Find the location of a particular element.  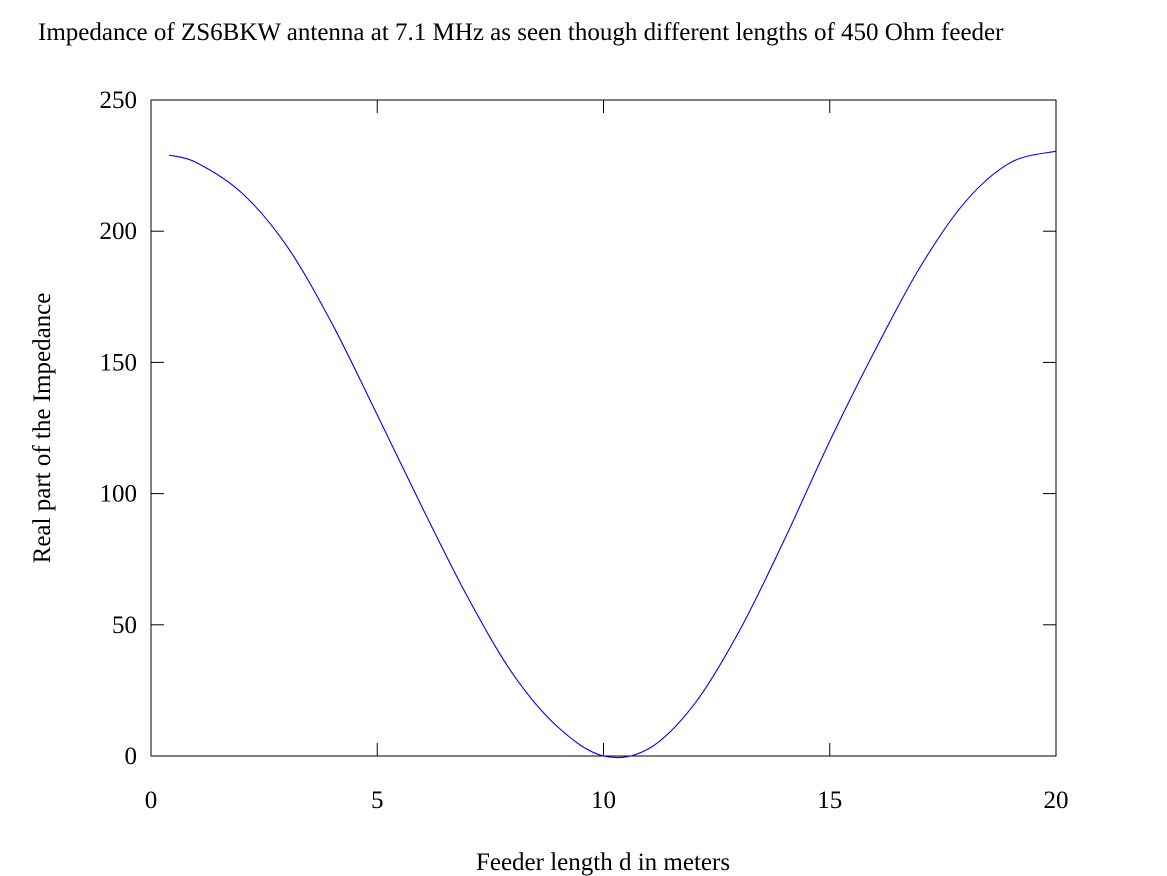

y-tick-label: 200 is located at coordinates (119, 231).